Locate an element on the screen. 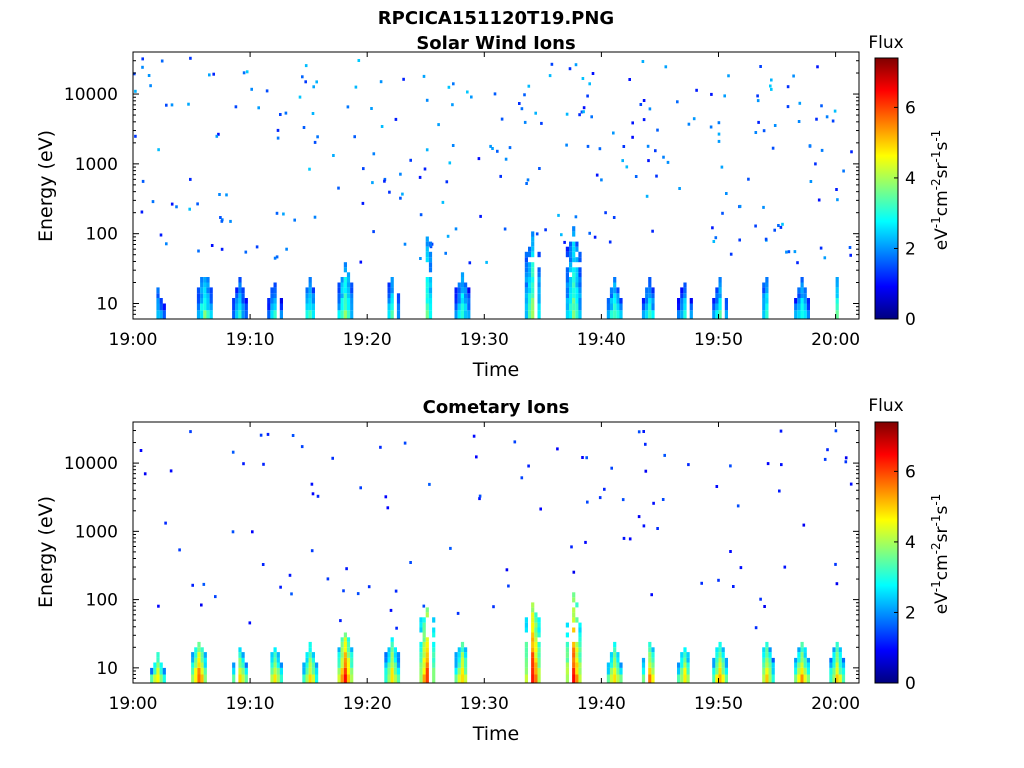 The height and width of the screenshot is (768, 1024). y-tick-label: 100 is located at coordinates (102, 601).